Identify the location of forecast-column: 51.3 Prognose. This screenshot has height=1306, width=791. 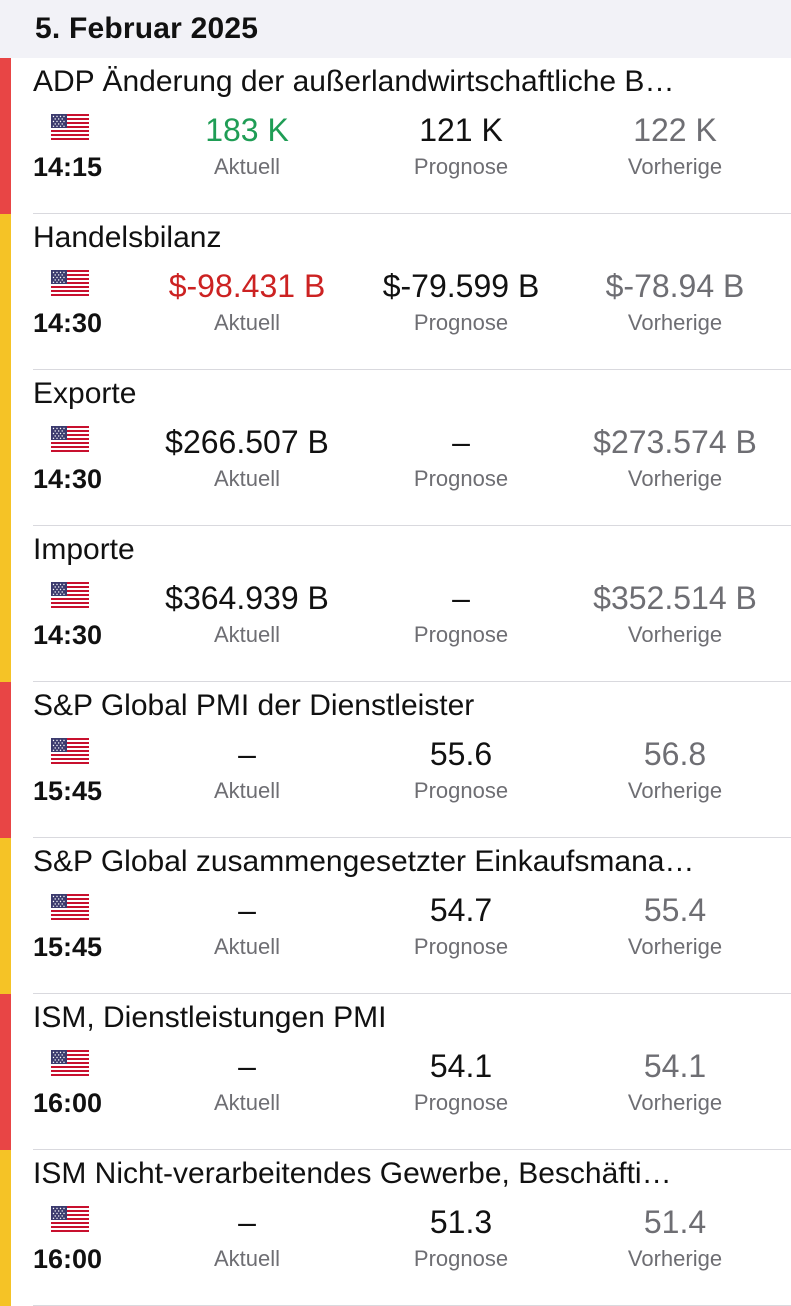
(461, 1239).